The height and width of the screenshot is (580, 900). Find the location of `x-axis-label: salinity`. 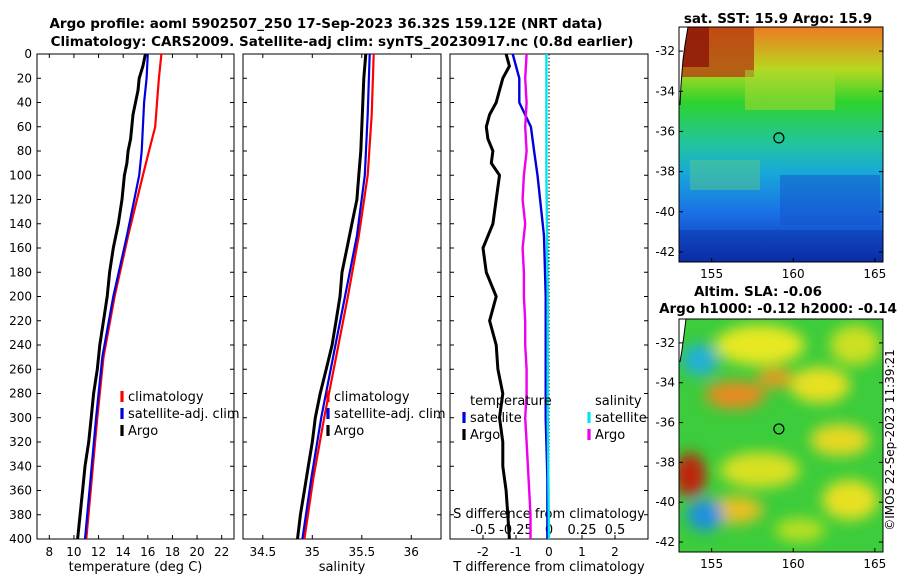

x-axis-label: salinity is located at coordinates (342, 567).